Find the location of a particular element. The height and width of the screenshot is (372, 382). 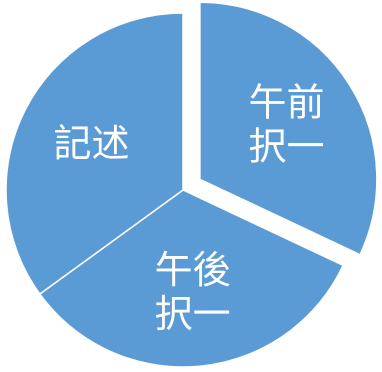

pie-slice-label-line: 午前 is located at coordinates (287, 102).